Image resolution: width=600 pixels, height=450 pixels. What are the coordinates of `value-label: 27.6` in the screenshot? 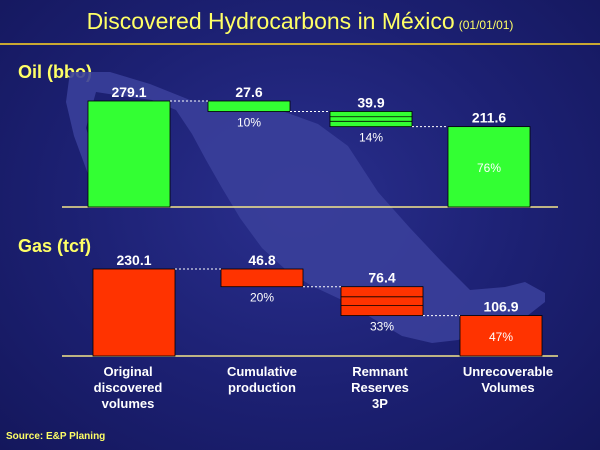 It's located at (248, 92).